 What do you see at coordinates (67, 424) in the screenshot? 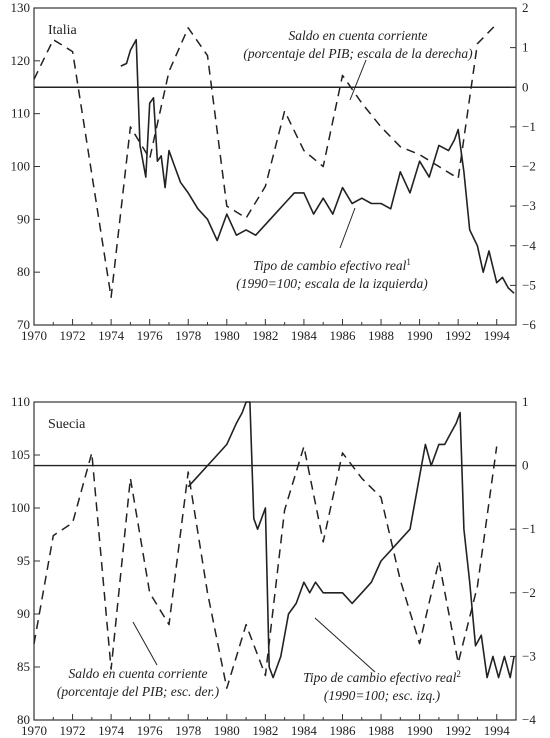
I see `panel-title: Suecia` at bounding box center [67, 424].